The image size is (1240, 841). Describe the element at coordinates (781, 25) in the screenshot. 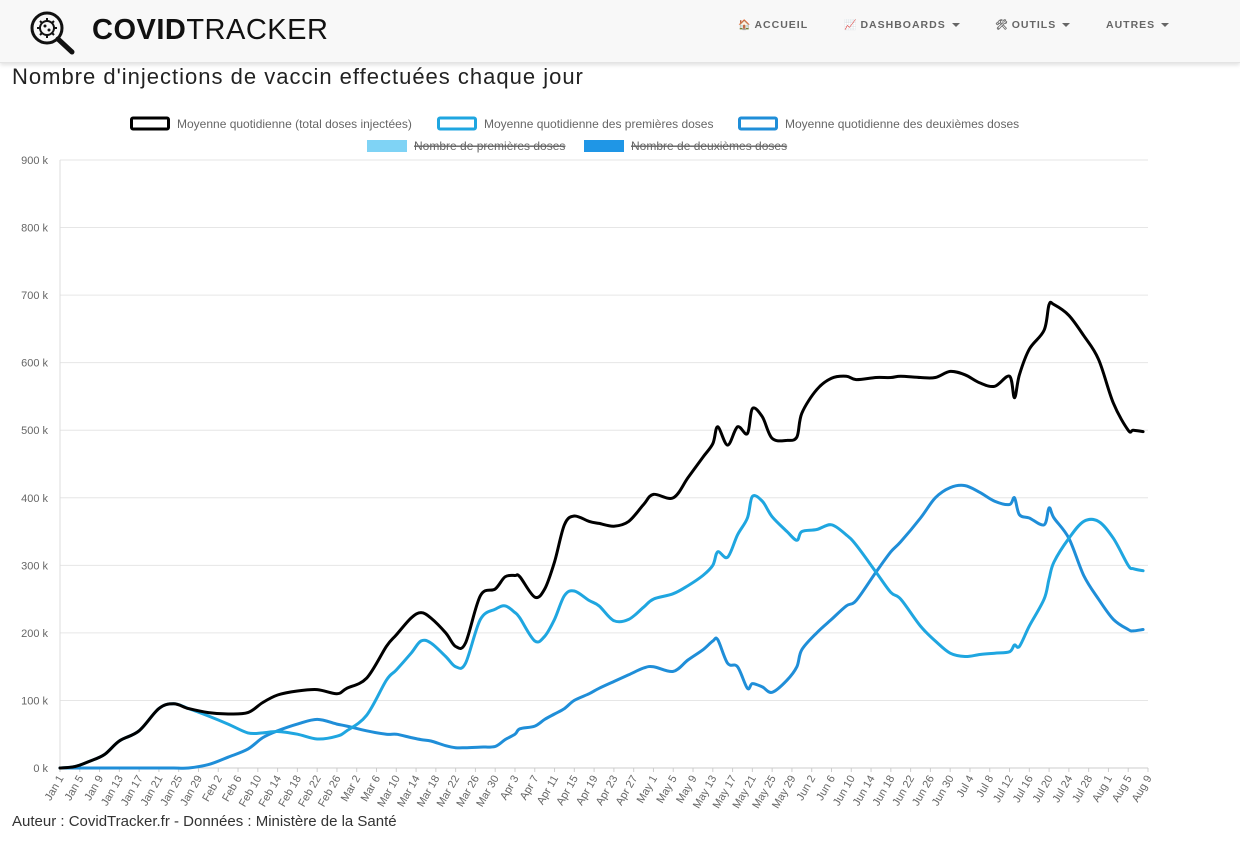

I see `nav-accueil-label: ACCUEIL` at that location.